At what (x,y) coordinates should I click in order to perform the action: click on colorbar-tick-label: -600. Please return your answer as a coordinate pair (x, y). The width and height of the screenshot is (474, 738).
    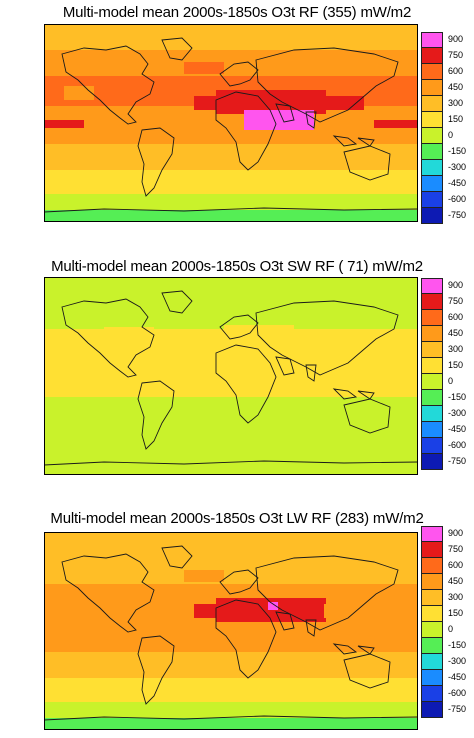
    Looking at the image, I should click on (457, 445).